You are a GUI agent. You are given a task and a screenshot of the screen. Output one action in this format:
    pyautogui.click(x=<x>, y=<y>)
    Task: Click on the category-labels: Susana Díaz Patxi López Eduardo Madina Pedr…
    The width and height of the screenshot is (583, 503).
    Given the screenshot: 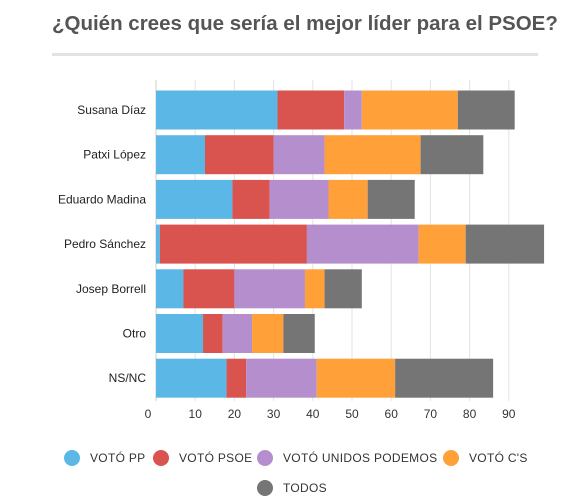 What is the action you would take?
    pyautogui.click(x=102, y=244)
    